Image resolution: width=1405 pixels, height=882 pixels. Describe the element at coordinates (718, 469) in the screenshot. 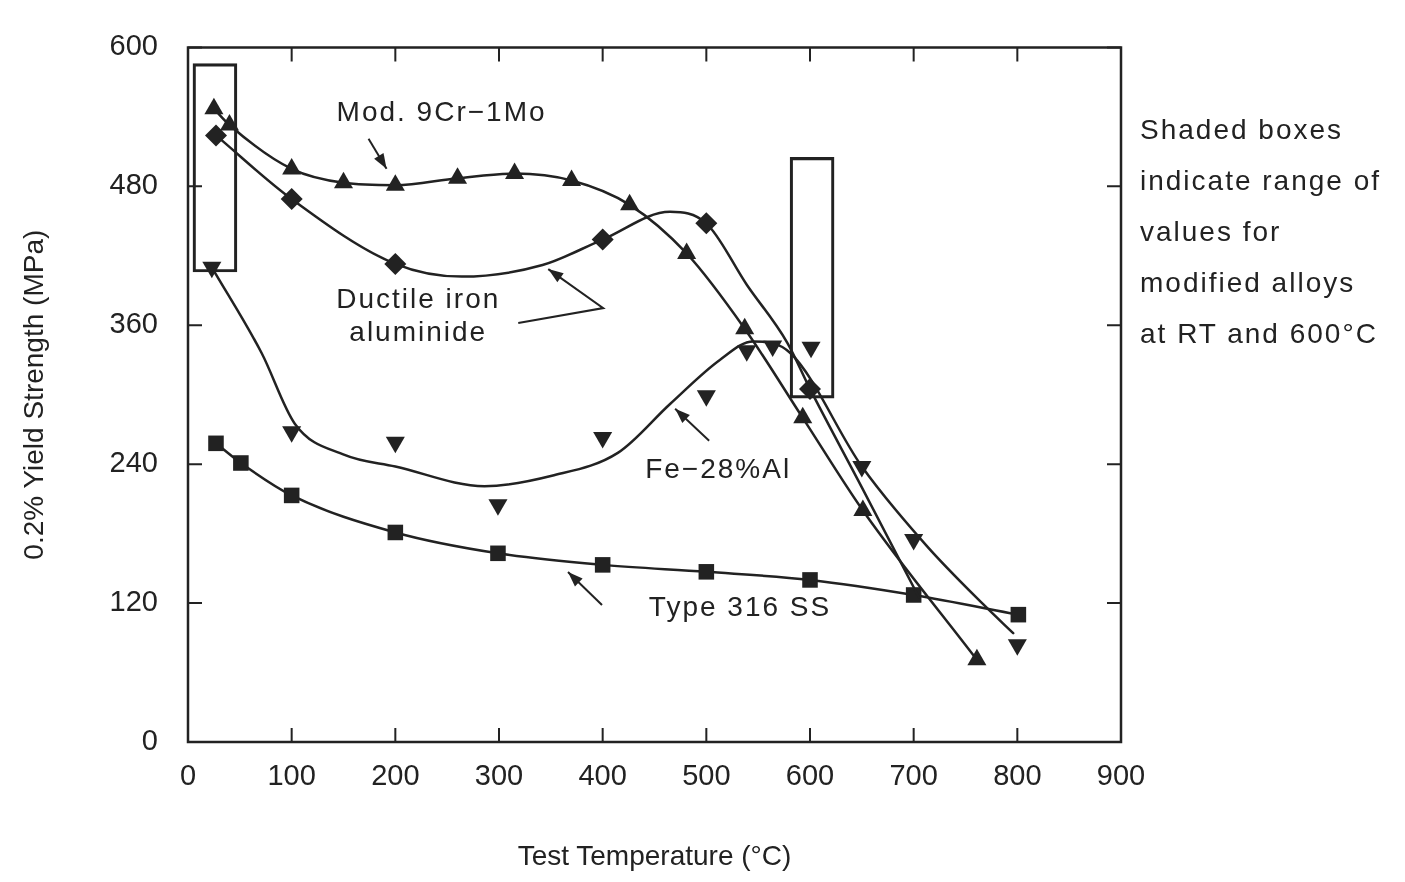

I see `annotation: Fe−28%Al` at that location.